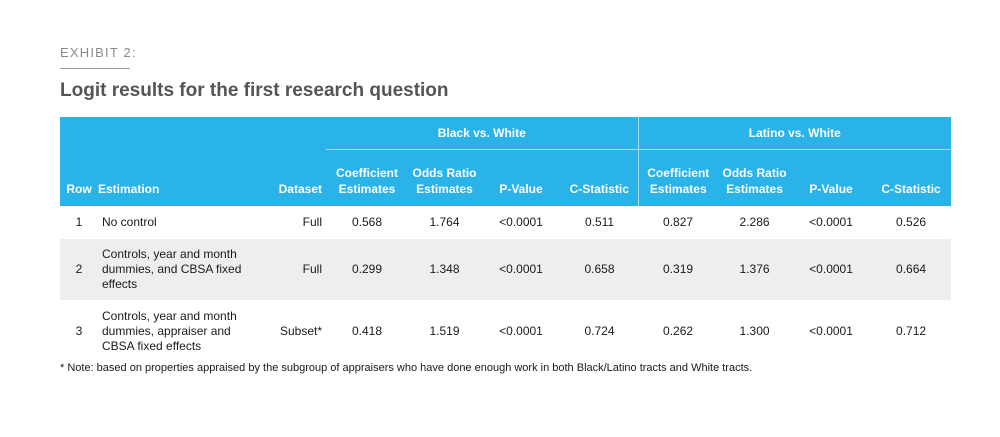 This screenshot has width=1000, height=437. Describe the element at coordinates (600, 269) in the screenshot. I see `cell-black-cstatistic: 0.658` at that location.